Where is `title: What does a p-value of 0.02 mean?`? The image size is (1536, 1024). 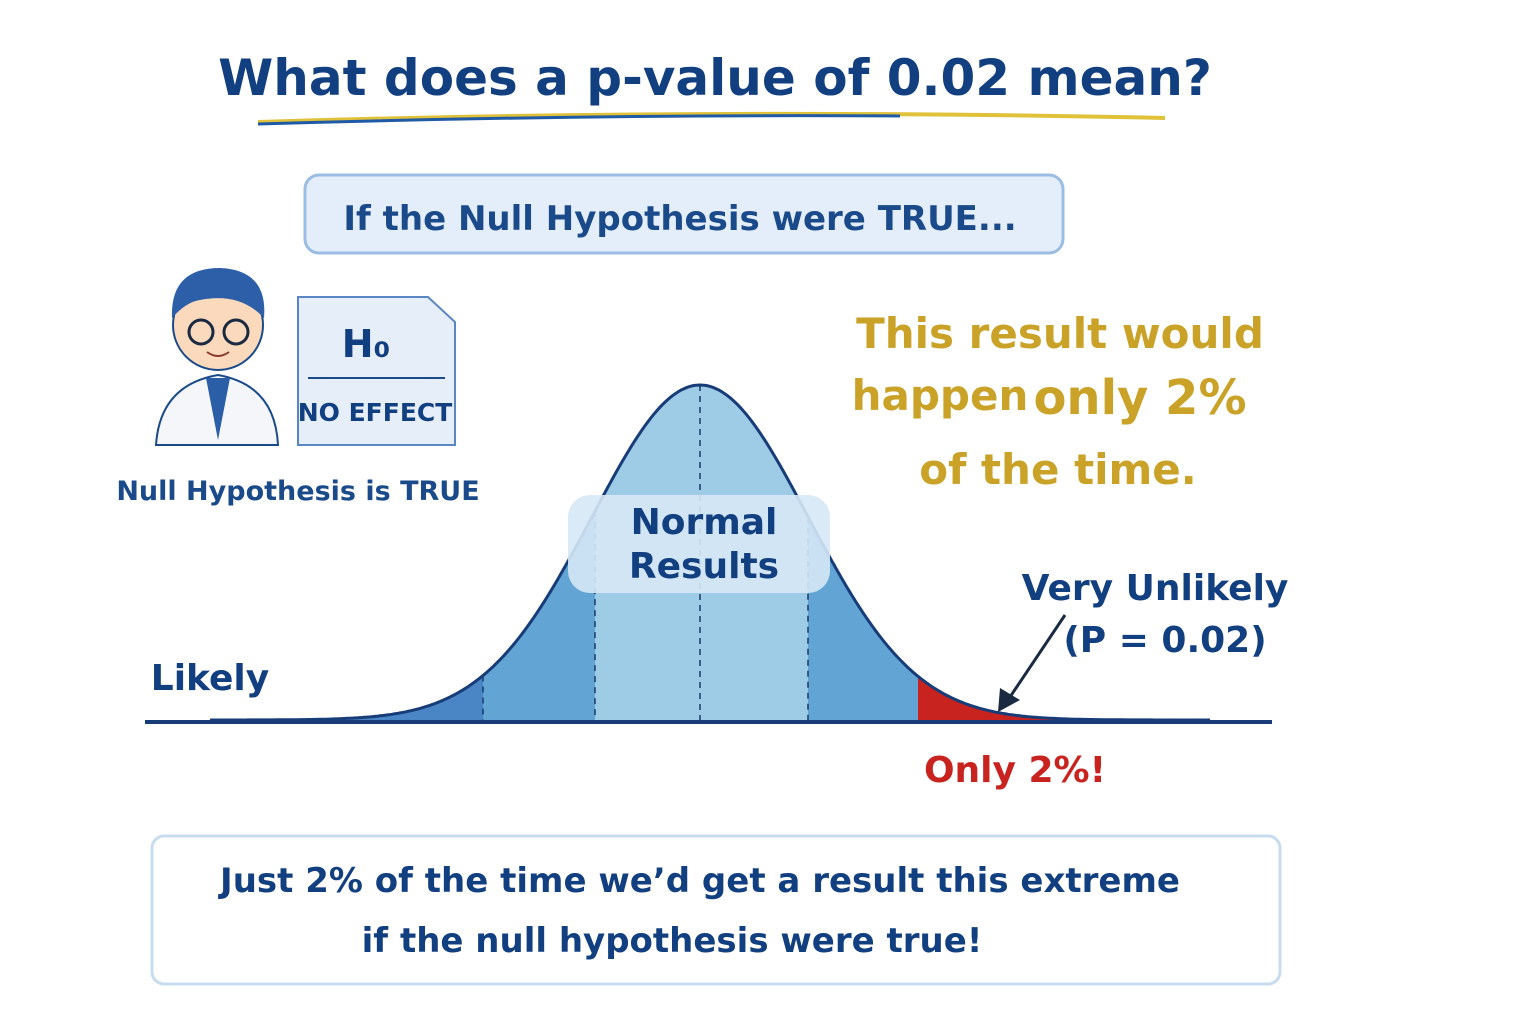
title: What does a p-value of 0.02 mean? is located at coordinates (715, 78).